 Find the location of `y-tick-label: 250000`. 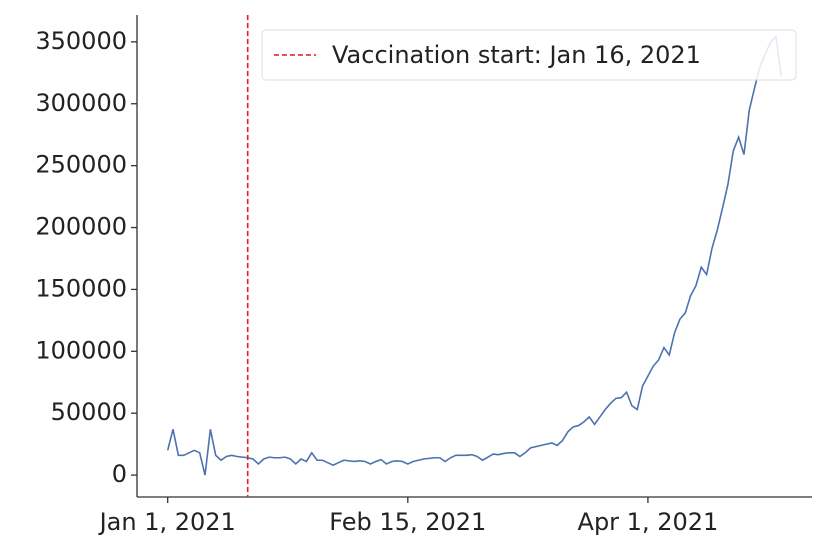

y-tick-label: 250000 is located at coordinates (81, 165).